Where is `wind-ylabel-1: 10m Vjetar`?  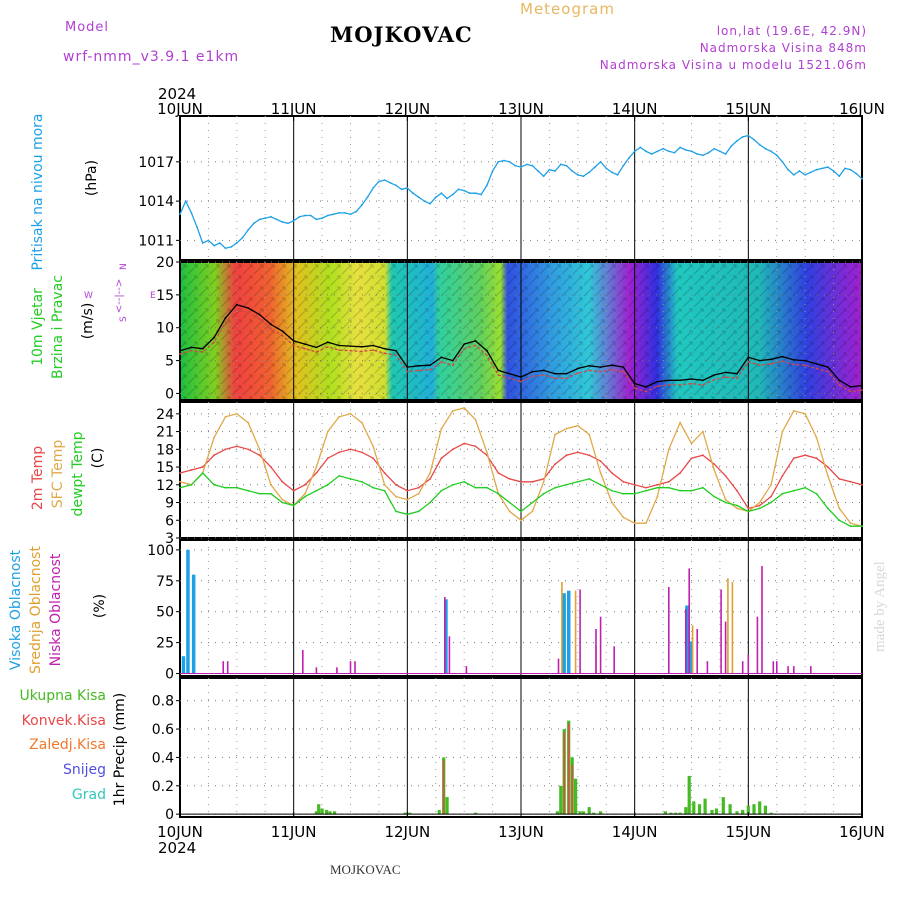 wind-ylabel-1: 10m Vjetar is located at coordinates (38, 327).